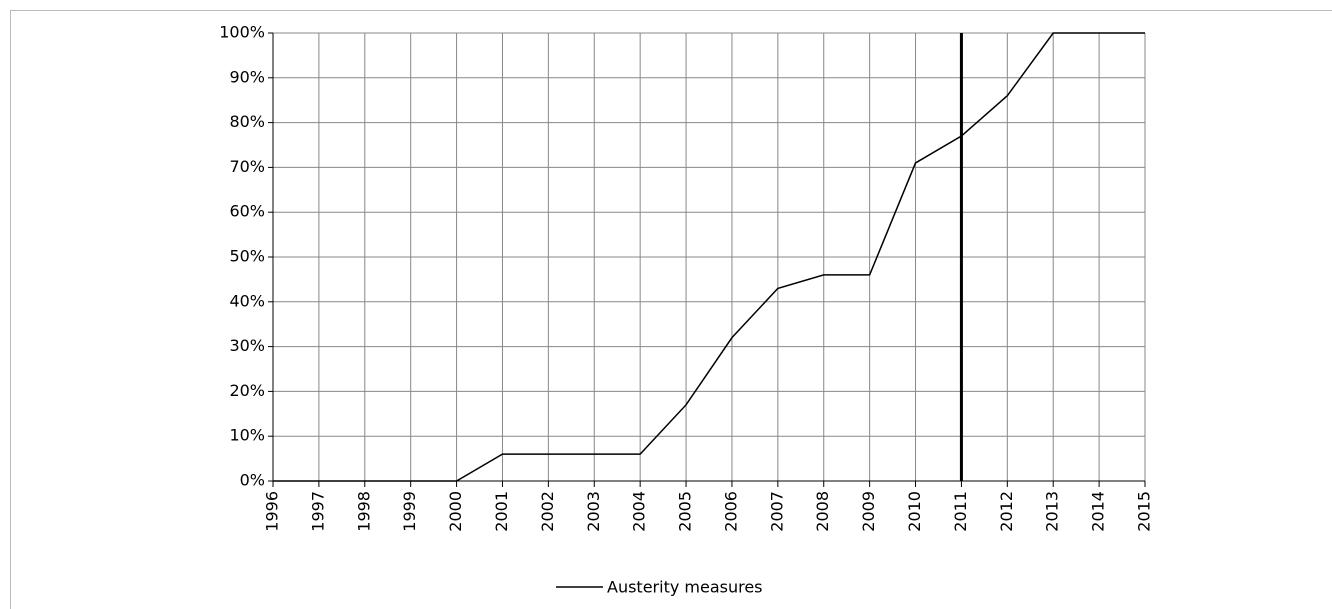 Image resolution: width=1332 pixels, height=609 pixels. What do you see at coordinates (252, 480) in the screenshot?
I see `y-tick-label: 0%` at bounding box center [252, 480].